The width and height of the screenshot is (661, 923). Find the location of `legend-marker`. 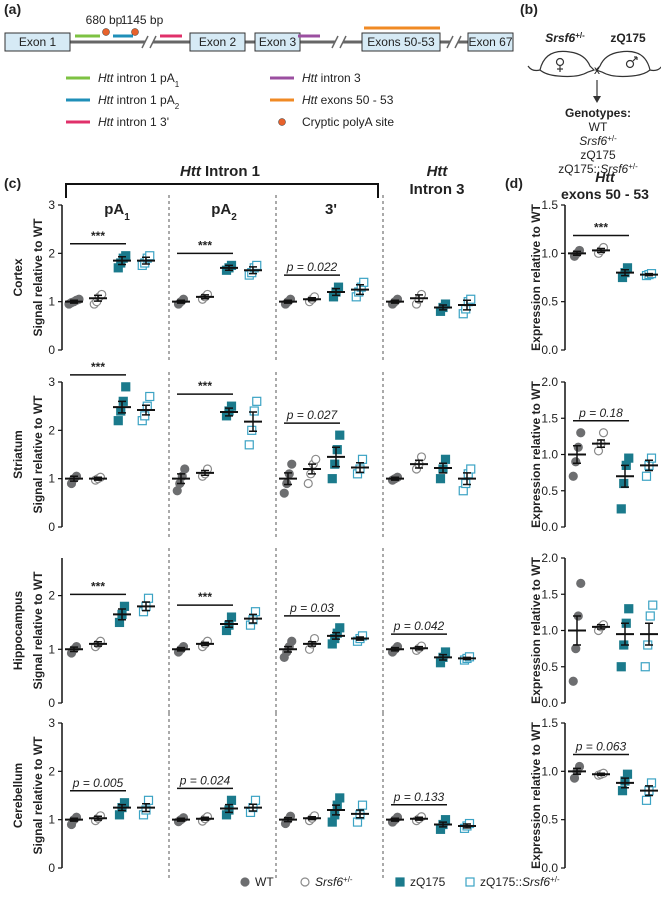

legend-marker is located at coordinates (400, 882).